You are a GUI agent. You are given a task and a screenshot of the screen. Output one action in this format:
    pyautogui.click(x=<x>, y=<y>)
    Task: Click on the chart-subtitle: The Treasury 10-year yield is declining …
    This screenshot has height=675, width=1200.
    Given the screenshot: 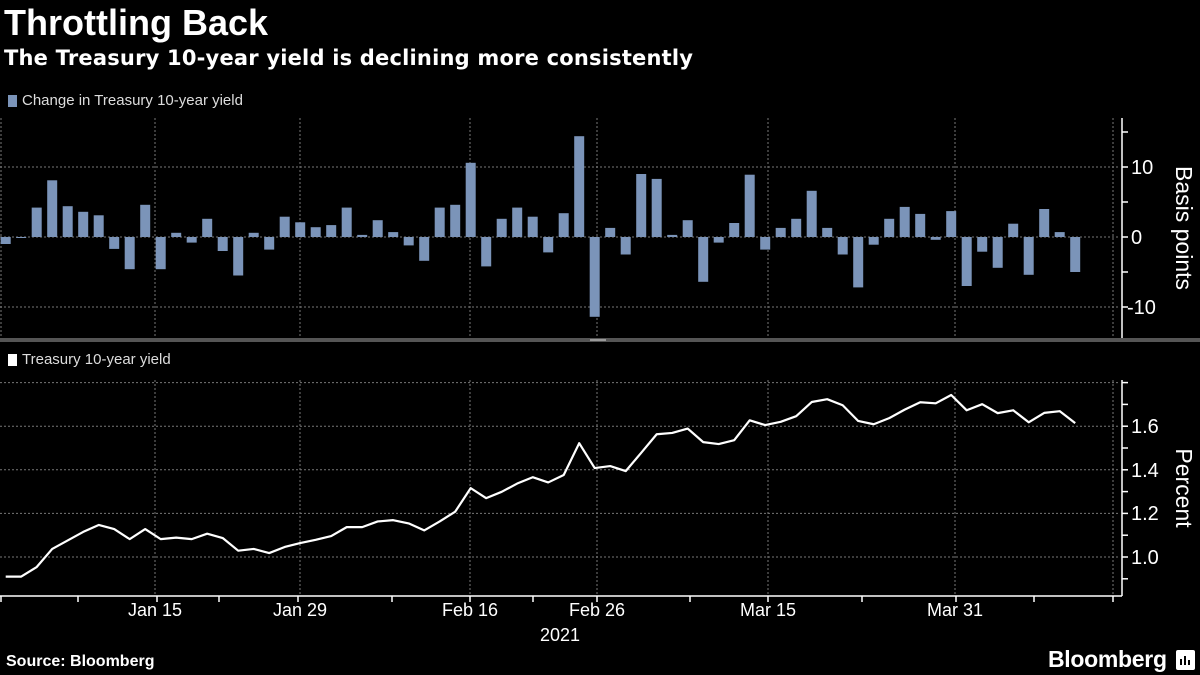 What is the action you would take?
    pyautogui.click(x=349, y=58)
    